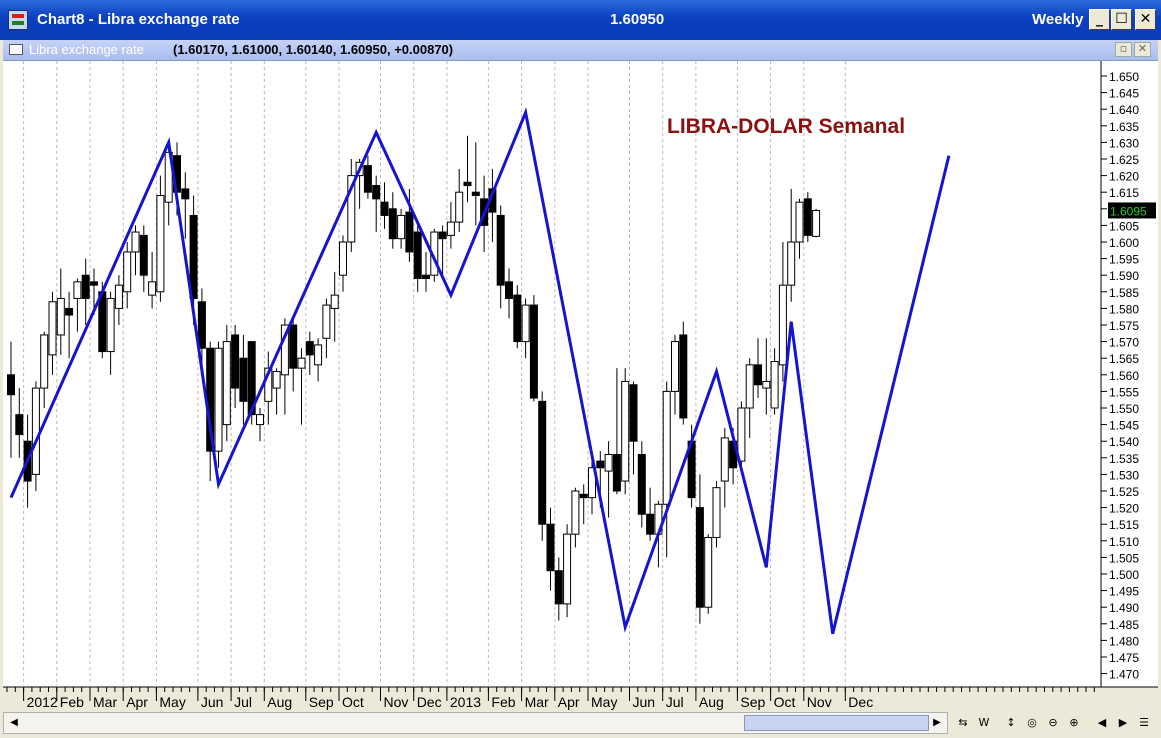 This screenshot has width=1161, height=738. Describe the element at coordinates (1129, 374) in the screenshot. I see `price-axis` at that location.